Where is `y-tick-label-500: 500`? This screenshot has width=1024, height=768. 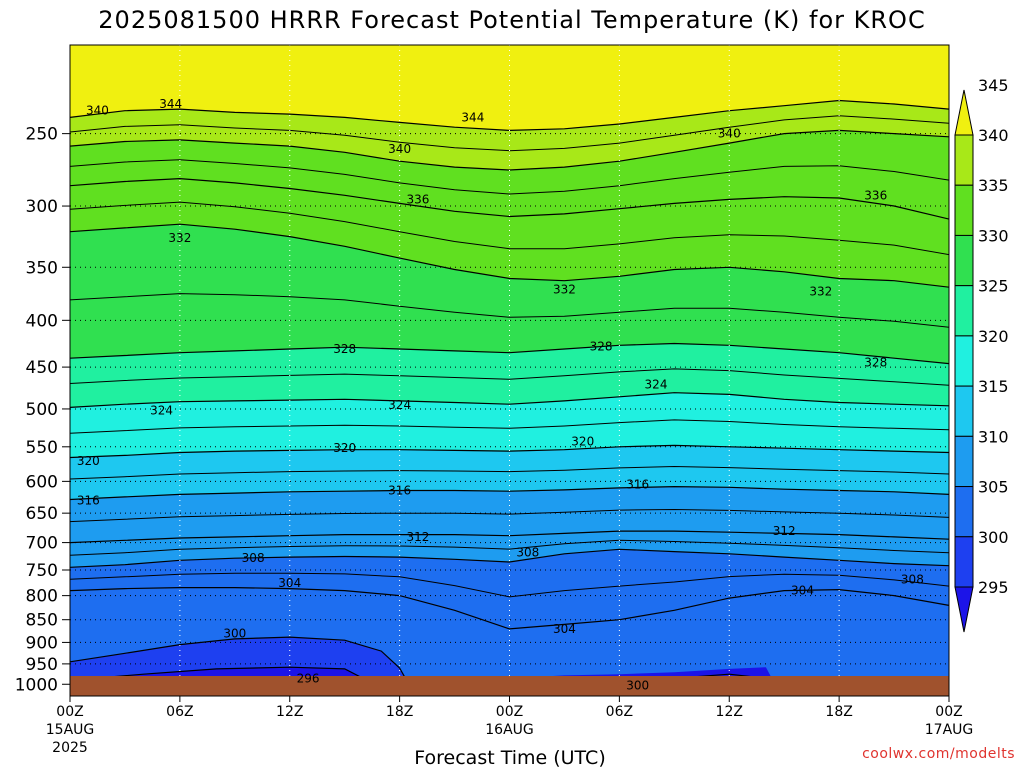 y-tick-label-500: 500 is located at coordinates (42, 410).